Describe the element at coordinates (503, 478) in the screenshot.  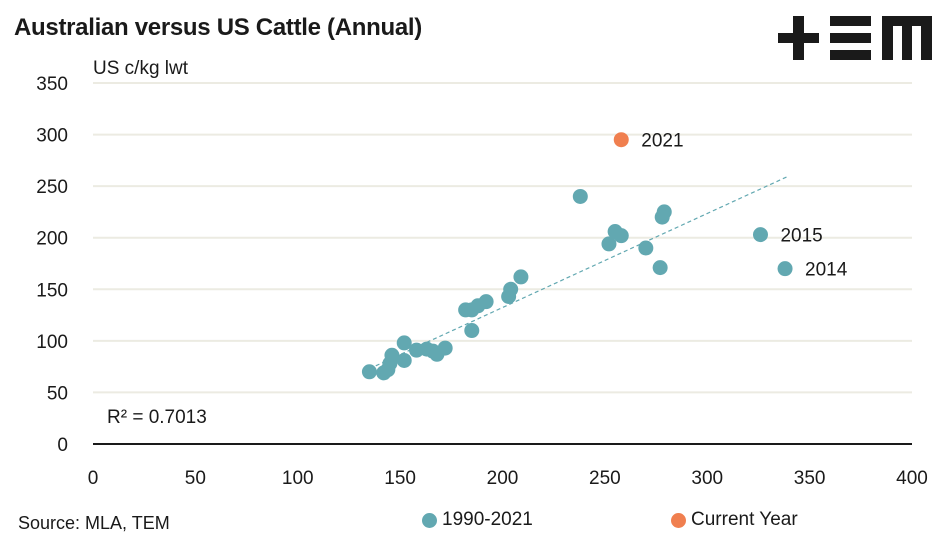
I see `x-tick-label: 200` at that location.